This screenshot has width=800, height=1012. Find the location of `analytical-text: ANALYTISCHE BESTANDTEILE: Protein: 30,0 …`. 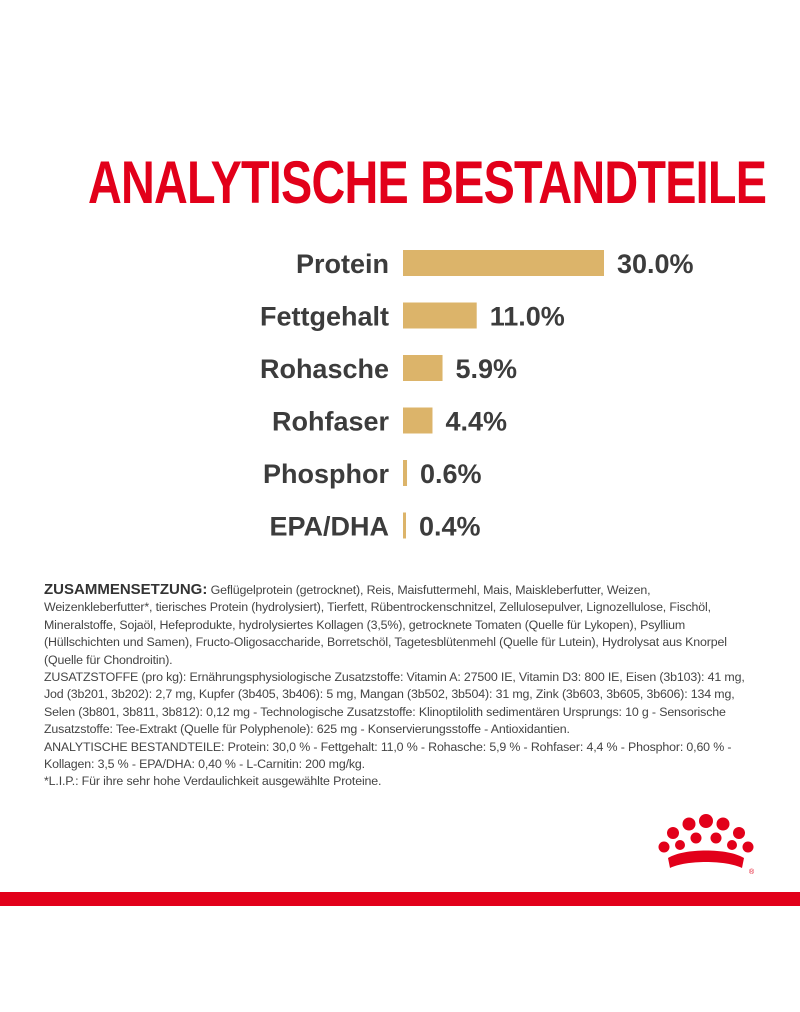

analytical-text: ANALYTISCHE BESTANDTEILE: Protein: 30,0 … is located at coordinates (388, 755).